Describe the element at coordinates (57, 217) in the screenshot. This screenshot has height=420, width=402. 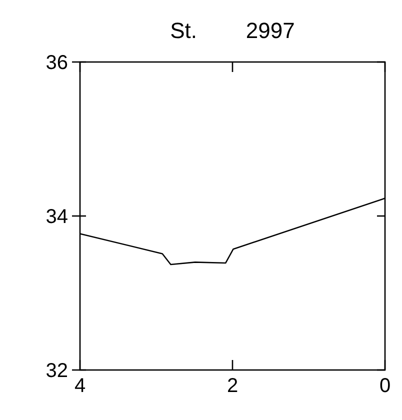
I see `y-tick-label: 34` at that location.